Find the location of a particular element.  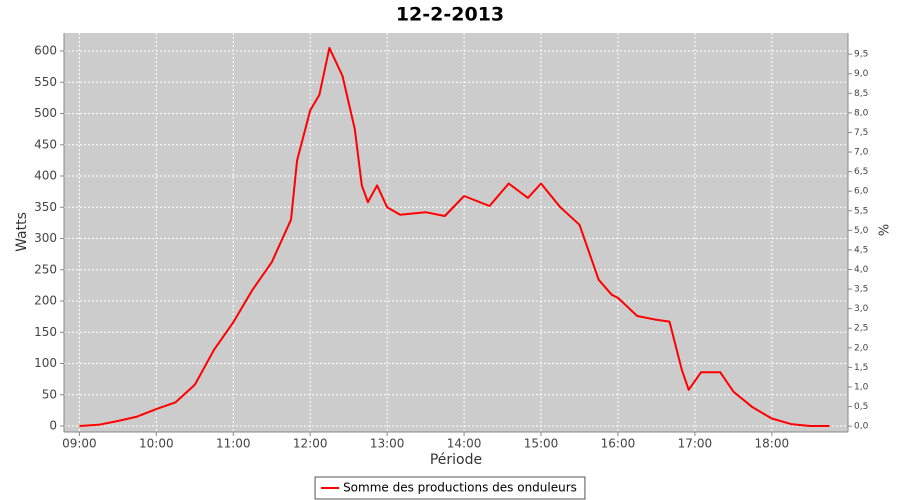

y2-tick-label: 8,5 is located at coordinates (861, 94).